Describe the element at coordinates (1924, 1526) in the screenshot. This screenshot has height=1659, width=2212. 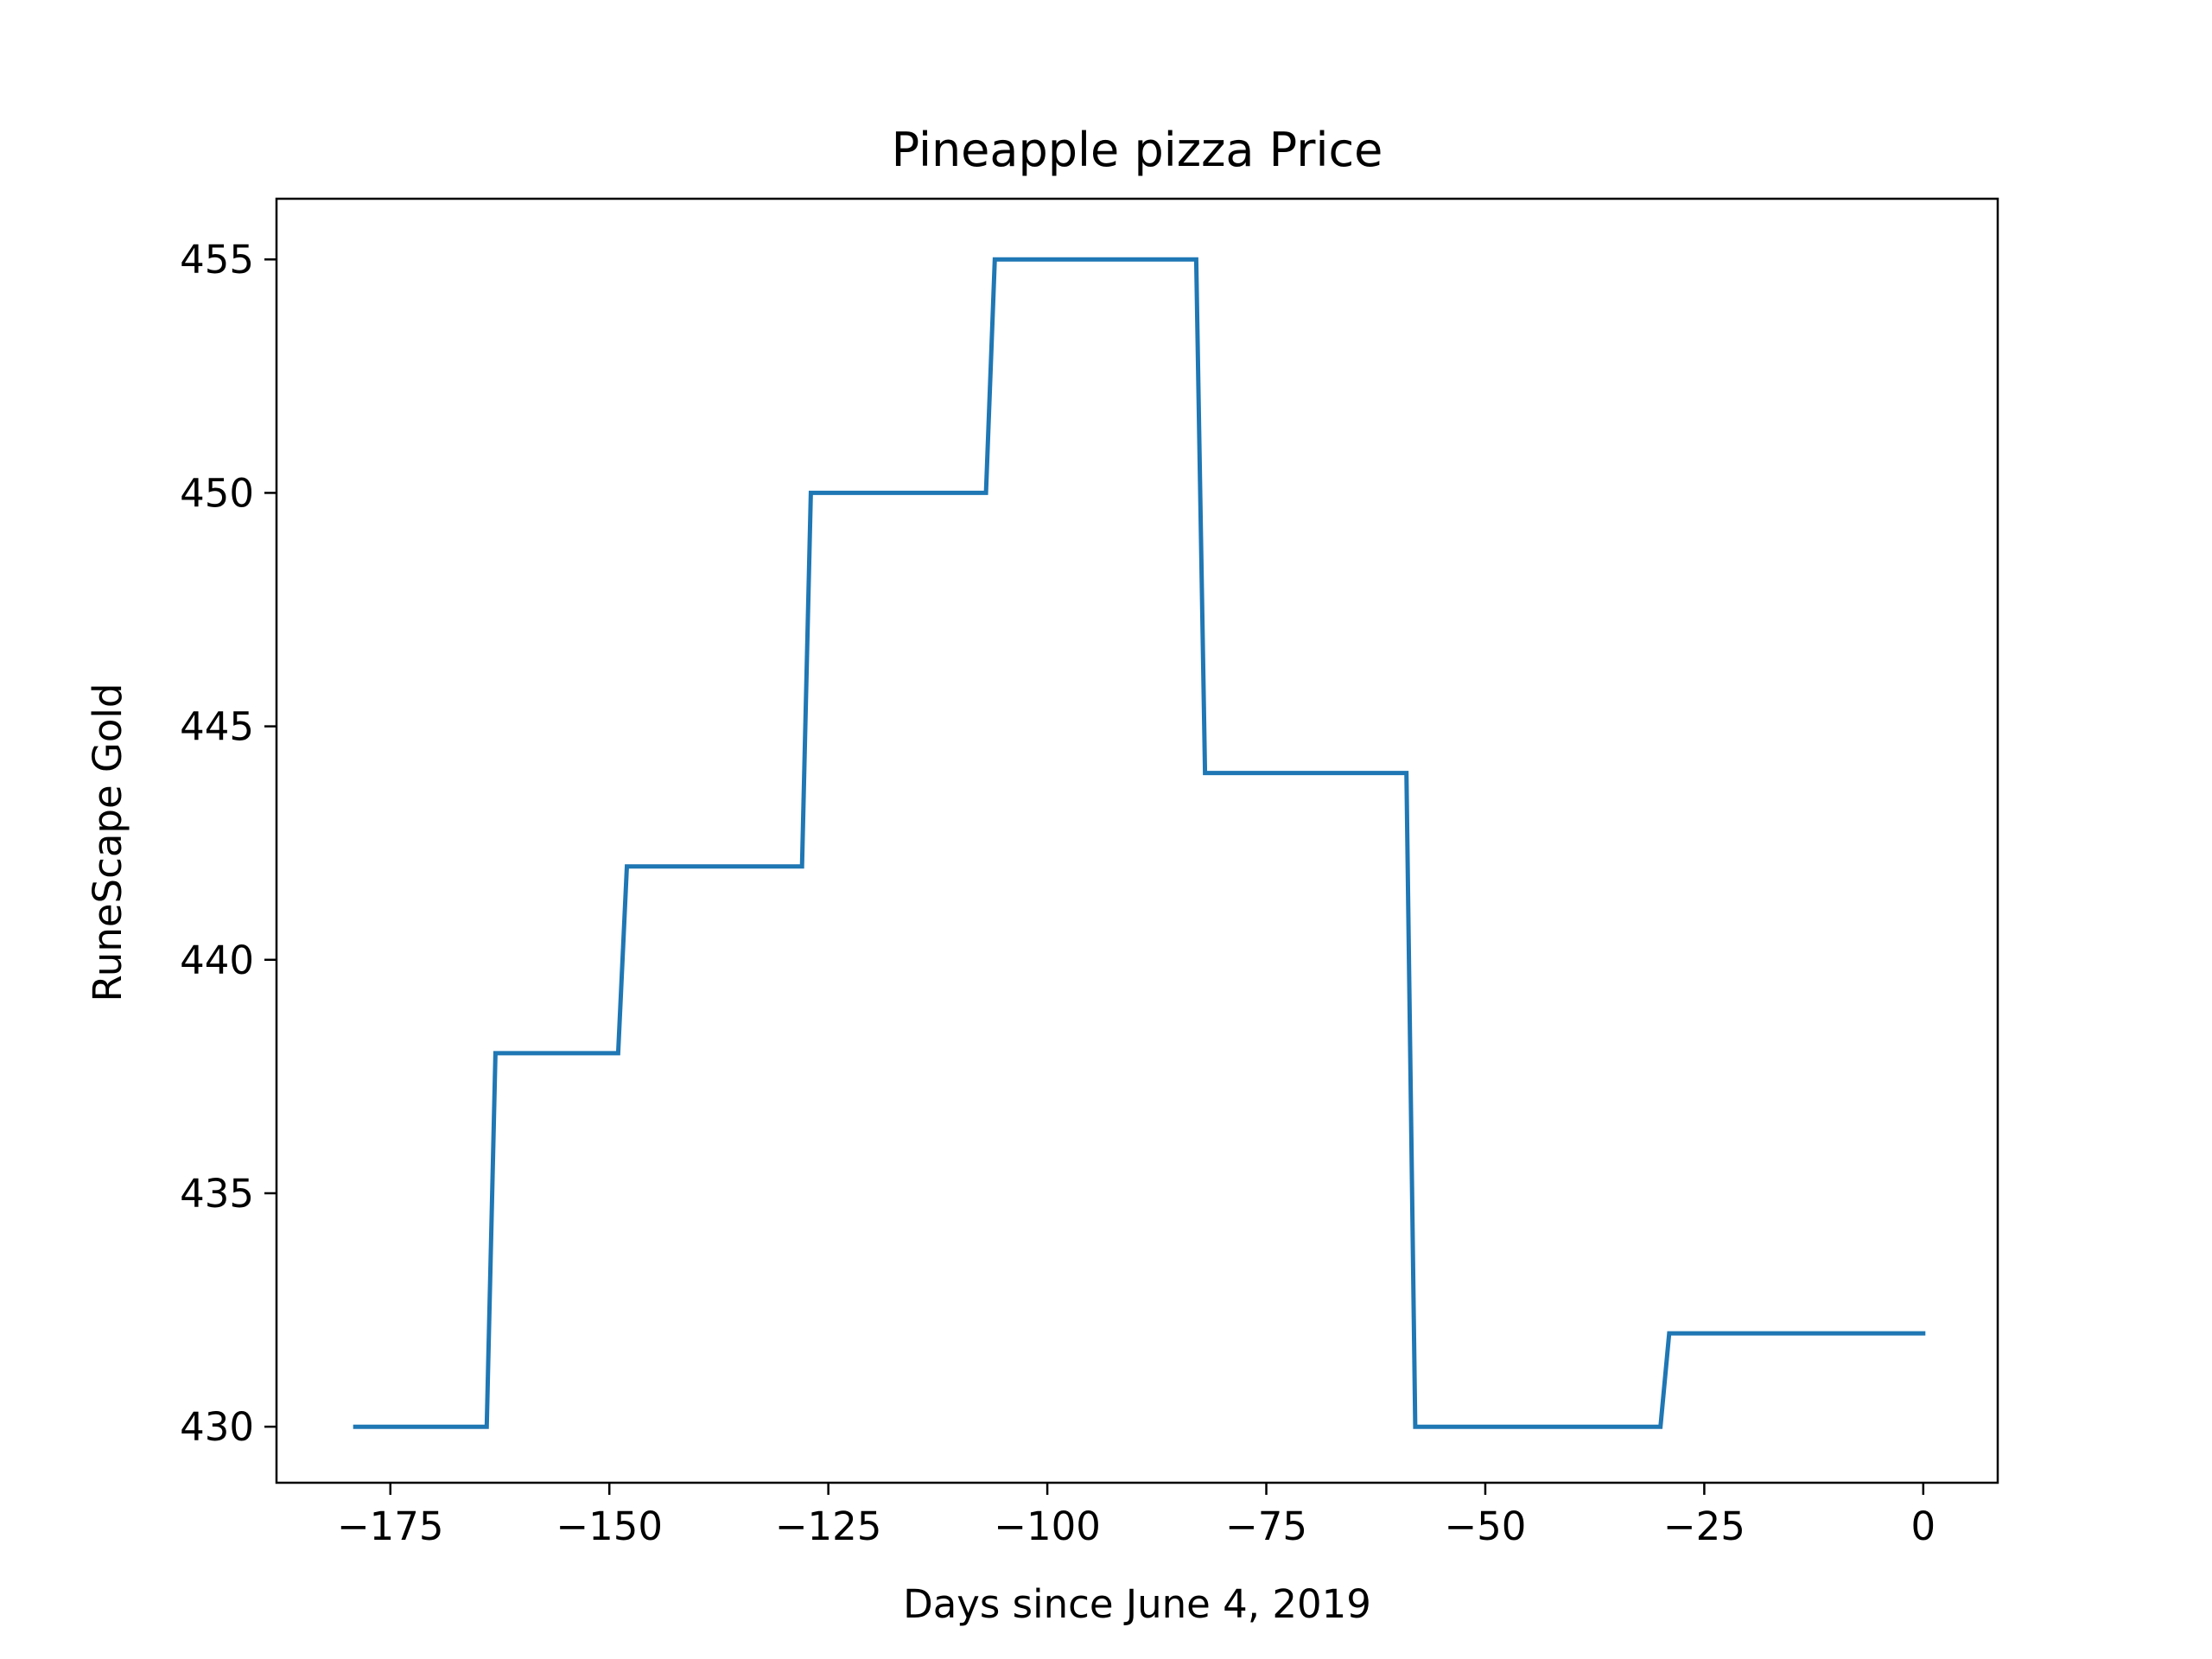
I see `x-tick-label: 0` at that location.